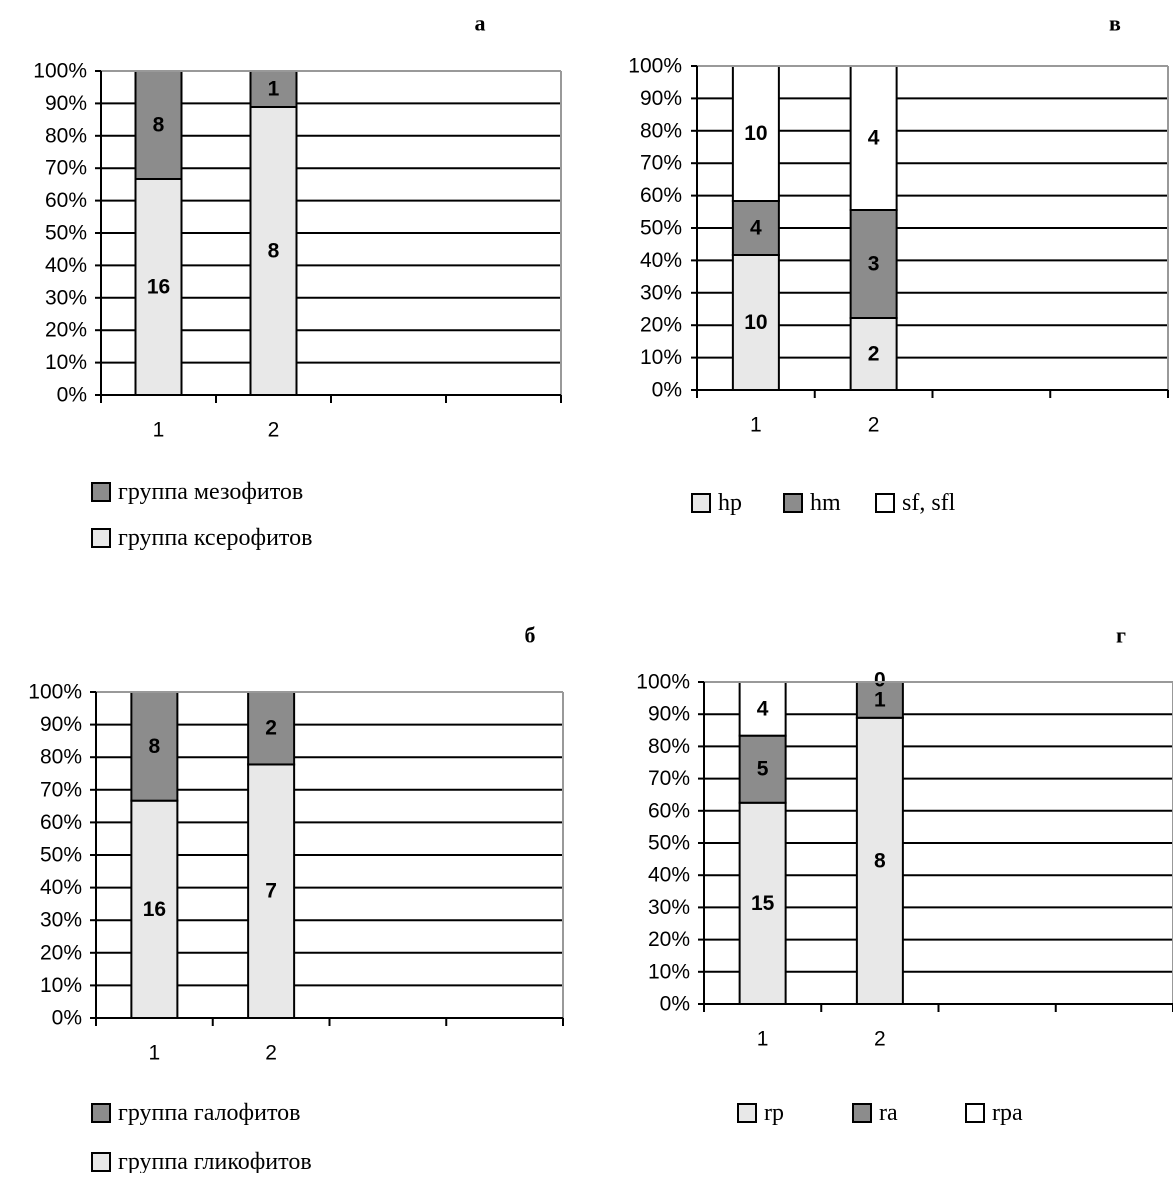 The image size is (1173, 1178). Describe the element at coordinates (774, 1113) in the screenshot. I see `legend-label: rp` at that location.